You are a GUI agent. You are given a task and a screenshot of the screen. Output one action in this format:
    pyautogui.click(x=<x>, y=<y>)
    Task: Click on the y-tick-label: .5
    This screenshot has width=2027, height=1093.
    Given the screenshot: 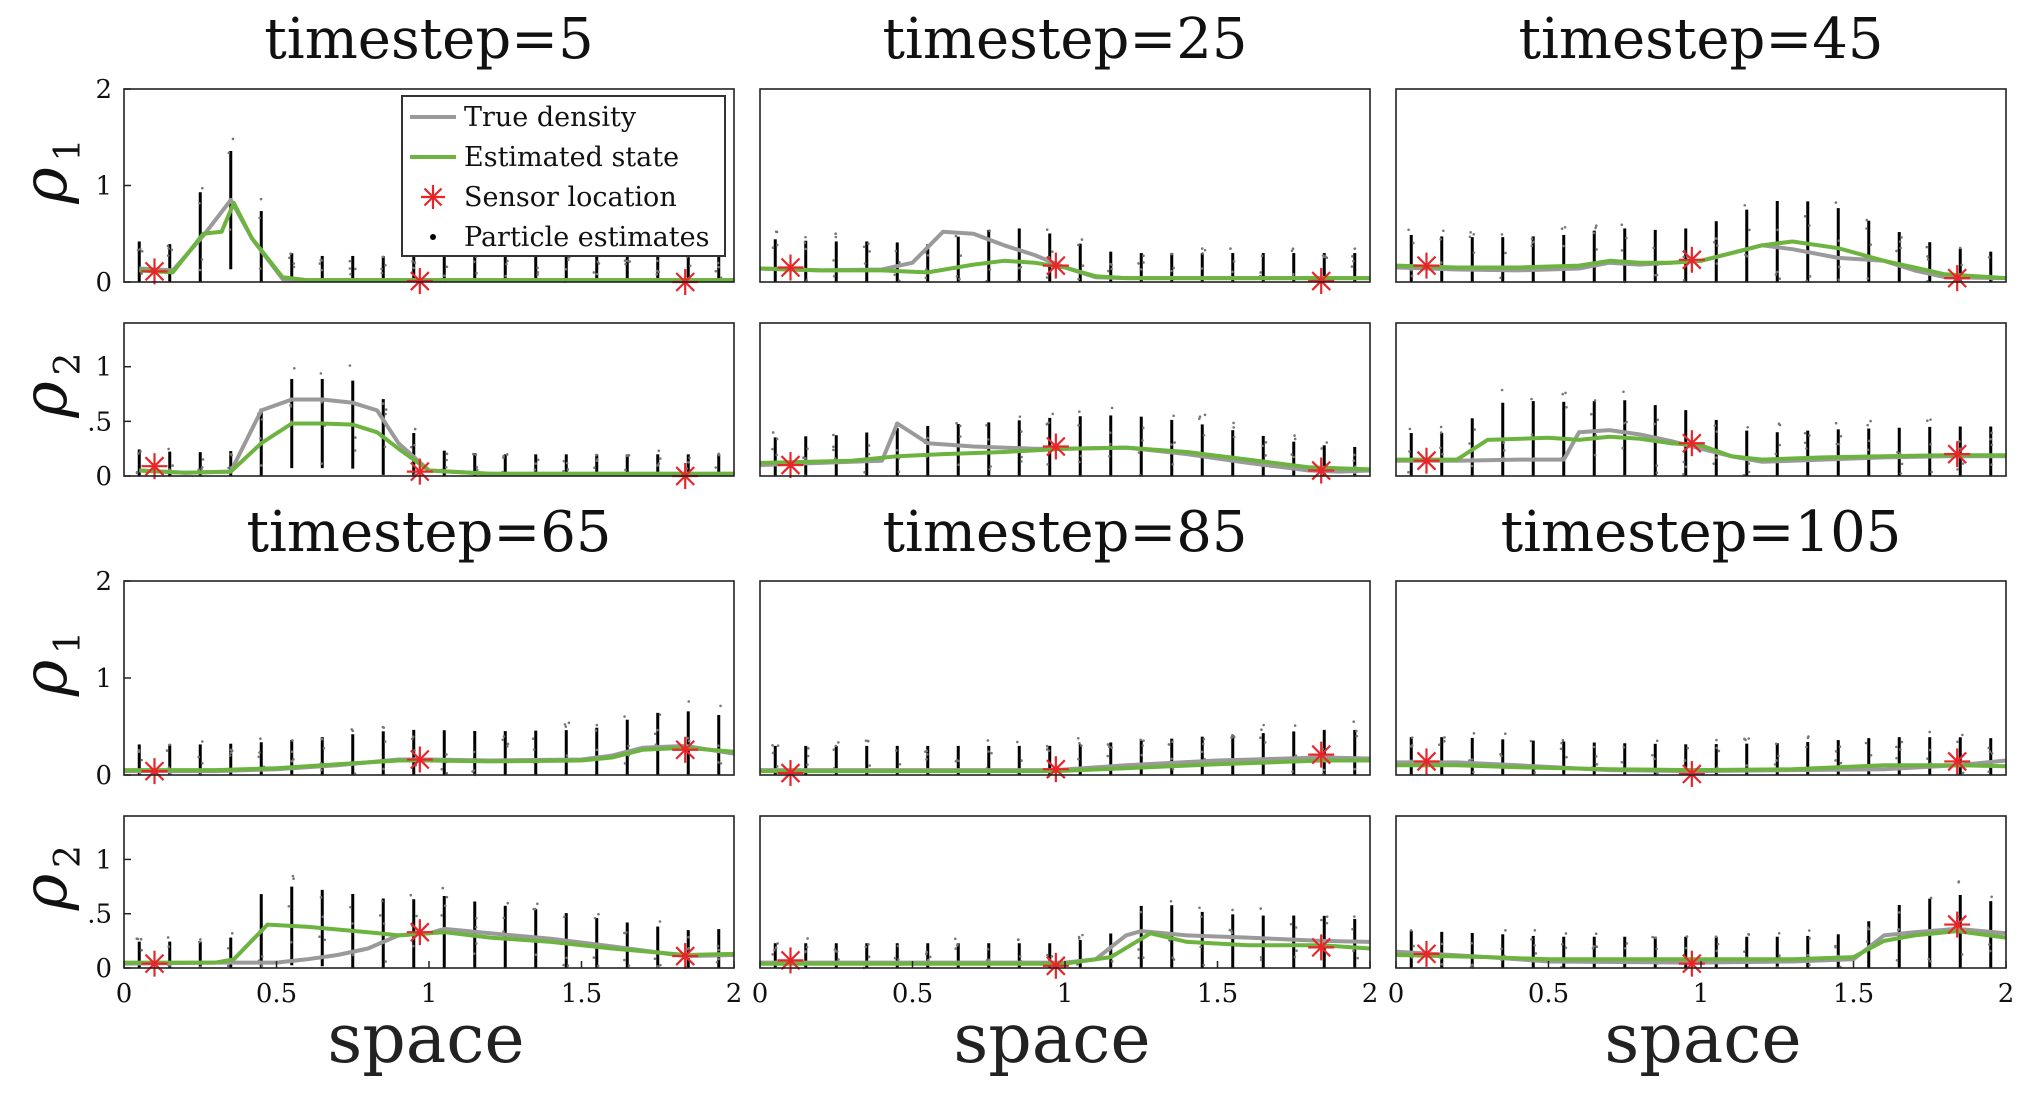 What is the action you would take?
    pyautogui.click(x=99, y=915)
    